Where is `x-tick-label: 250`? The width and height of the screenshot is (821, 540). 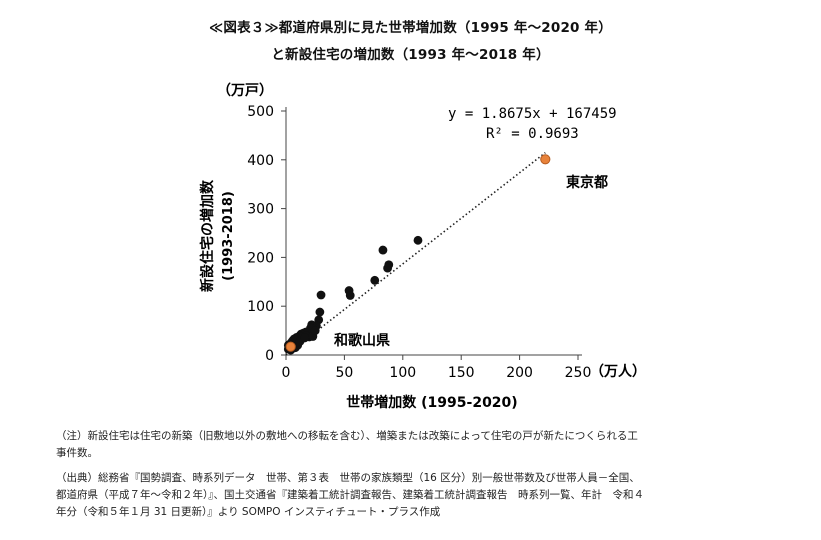 x-tick-label: 250 is located at coordinates (578, 373).